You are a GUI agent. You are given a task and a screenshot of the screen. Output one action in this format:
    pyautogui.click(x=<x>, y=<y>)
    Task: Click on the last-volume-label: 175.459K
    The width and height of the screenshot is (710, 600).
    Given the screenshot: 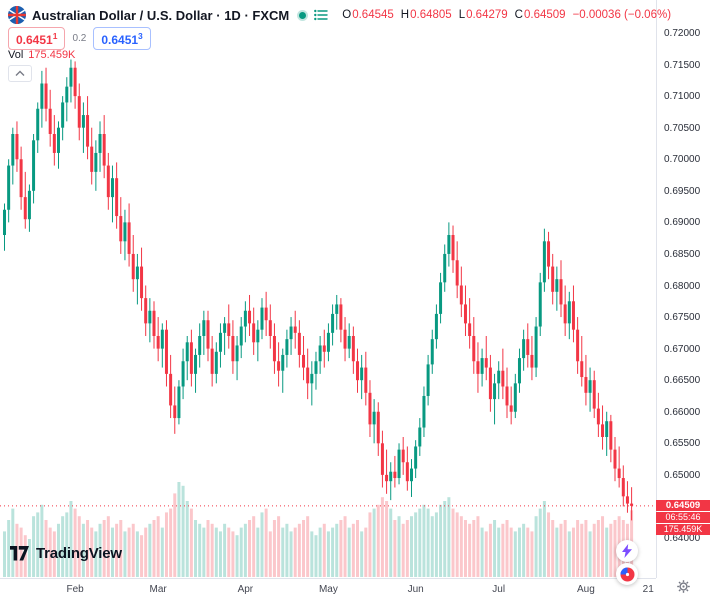 What is the action you would take?
    pyautogui.click(x=683, y=529)
    